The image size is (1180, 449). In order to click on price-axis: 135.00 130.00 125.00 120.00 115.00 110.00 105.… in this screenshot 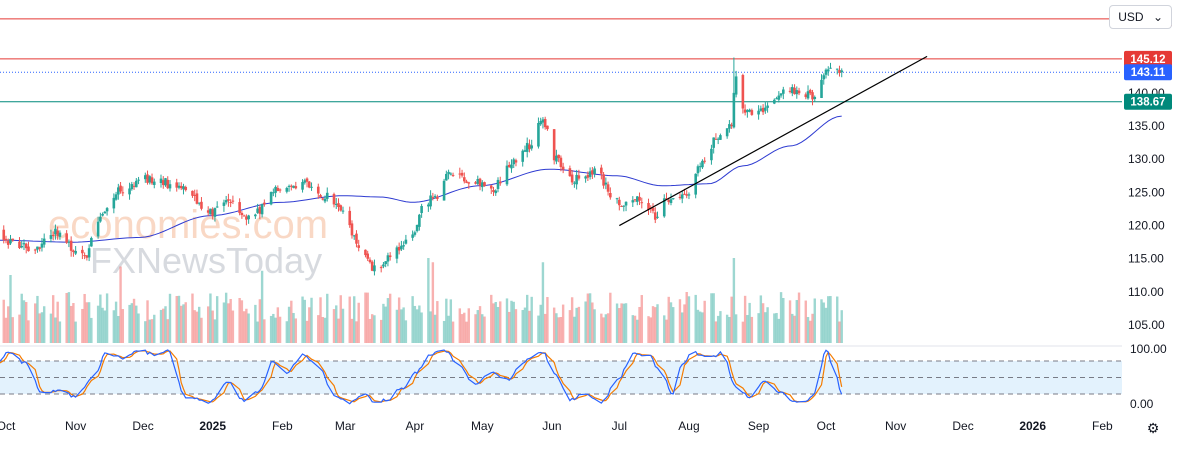, I will do `click(1147, 248)`.